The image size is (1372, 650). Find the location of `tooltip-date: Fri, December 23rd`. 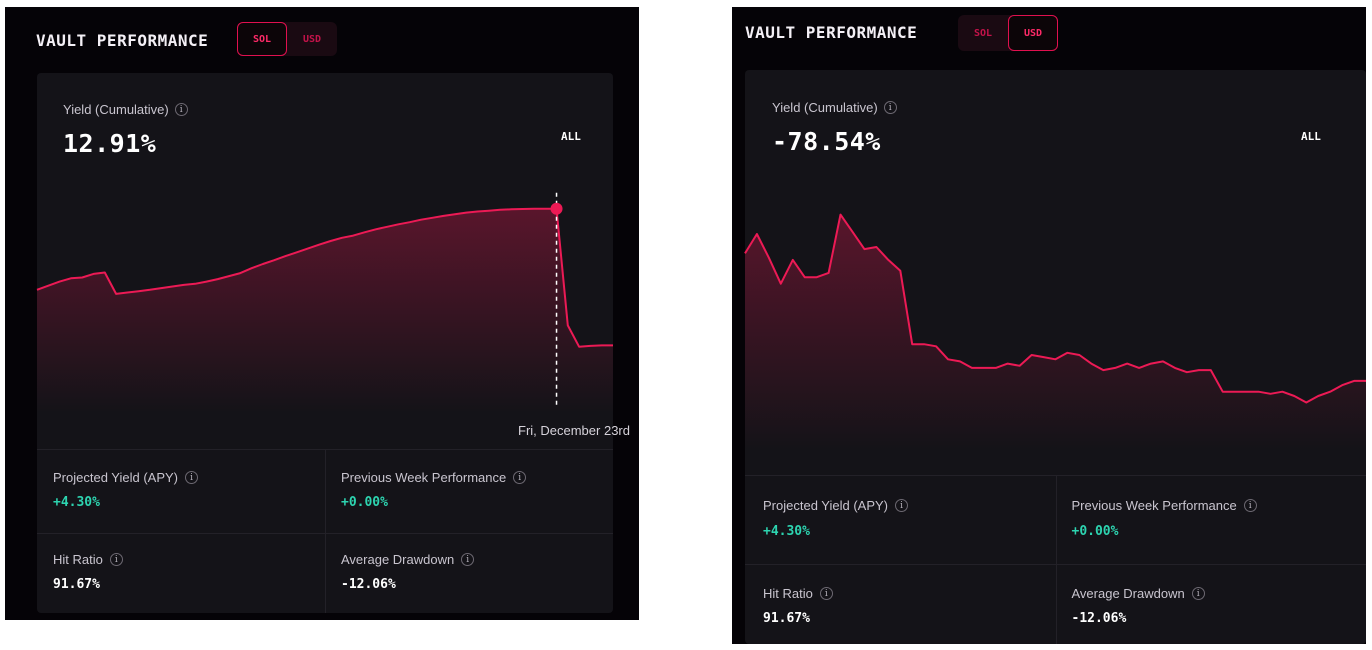

tooltip-date: Fri, December 23rd is located at coordinates (574, 430).